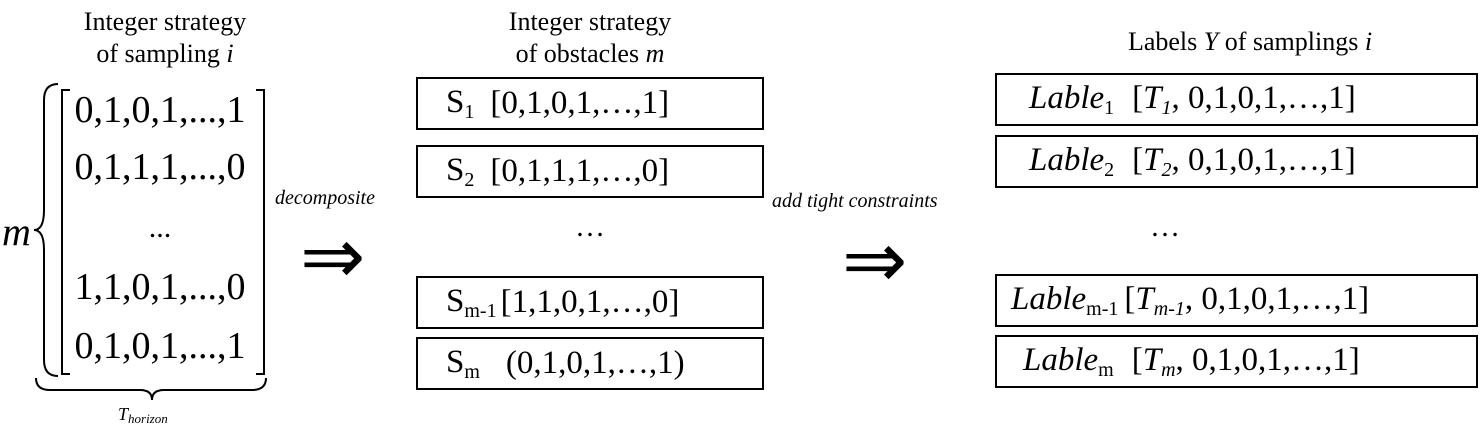 The image size is (1484, 436). Describe the element at coordinates (1368, 41) in the screenshot. I see `right-header-var-i: i` at that location.